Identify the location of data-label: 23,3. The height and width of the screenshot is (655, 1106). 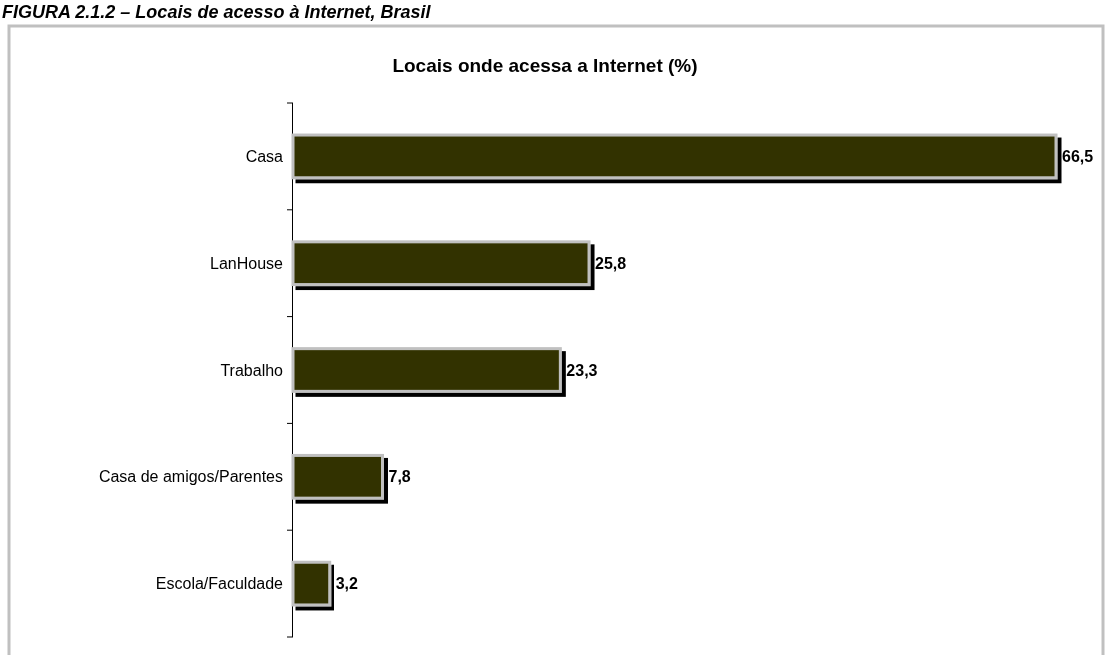
(582, 370).